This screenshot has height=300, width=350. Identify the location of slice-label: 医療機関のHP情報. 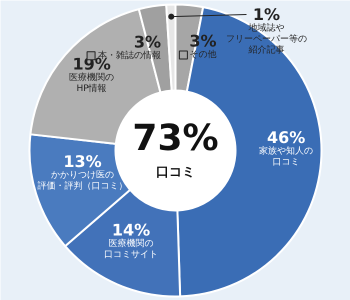
(91, 83).